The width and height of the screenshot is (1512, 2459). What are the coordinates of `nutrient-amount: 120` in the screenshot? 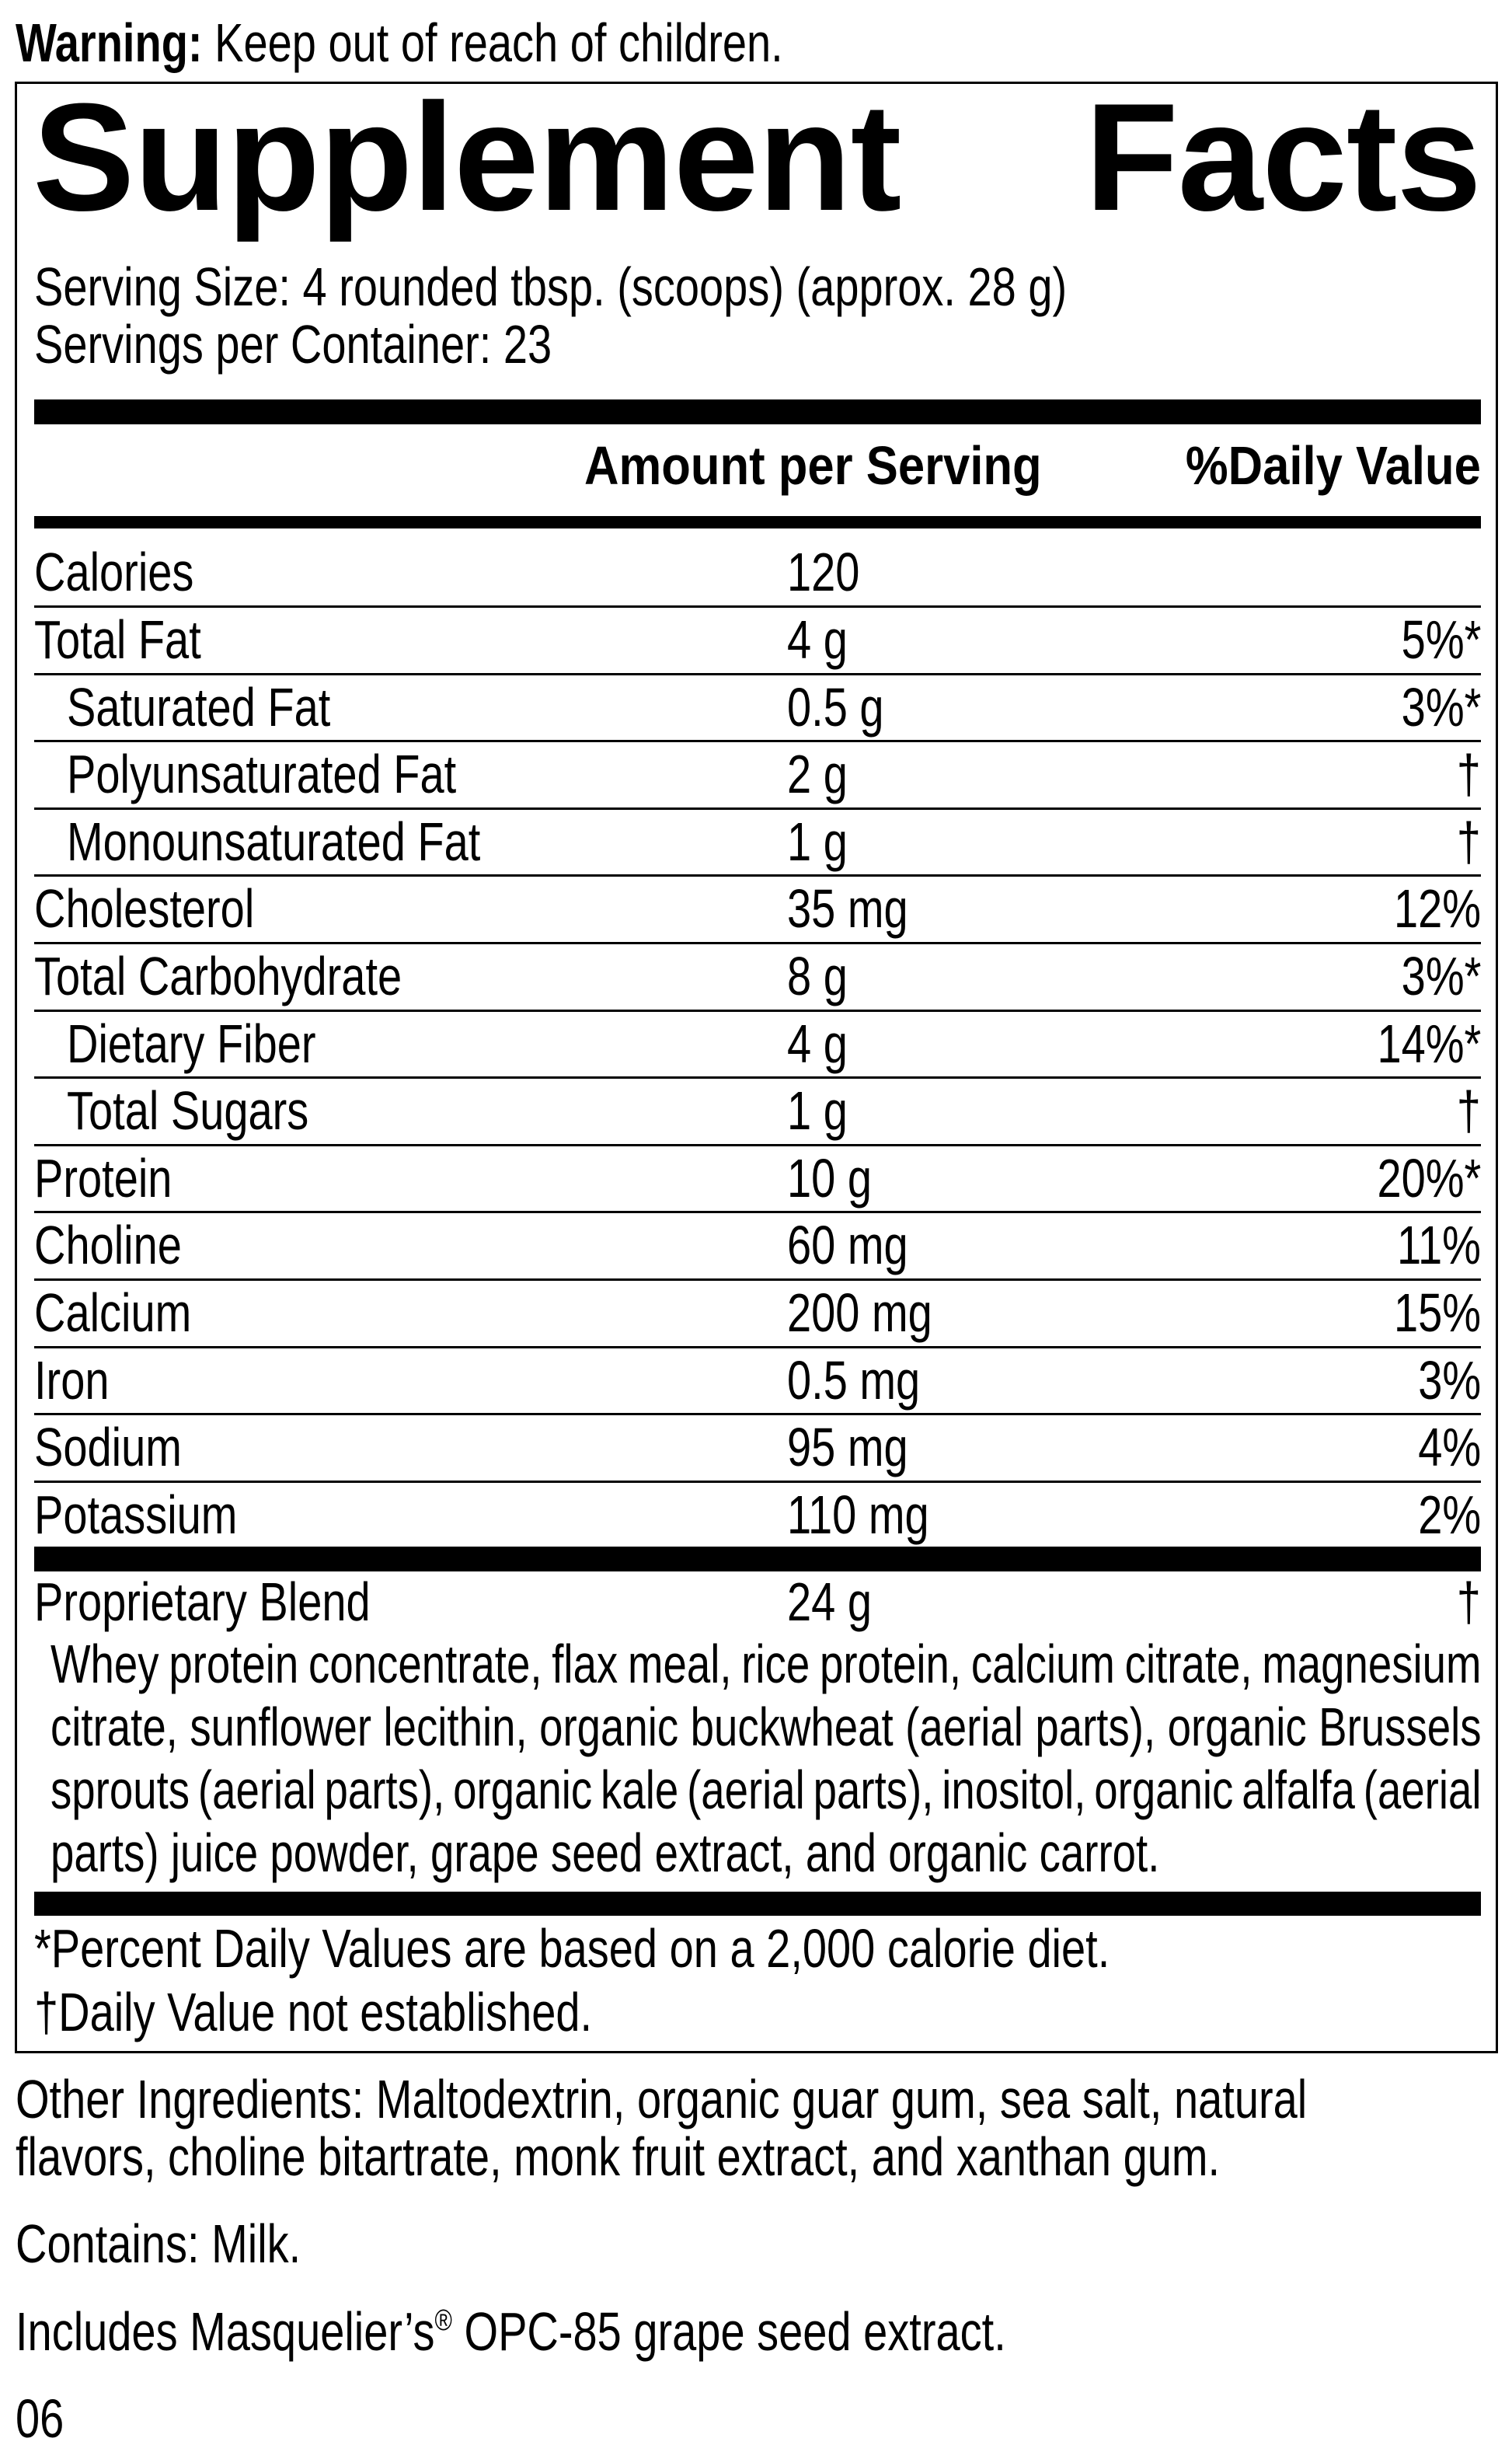 It's located at (824, 572).